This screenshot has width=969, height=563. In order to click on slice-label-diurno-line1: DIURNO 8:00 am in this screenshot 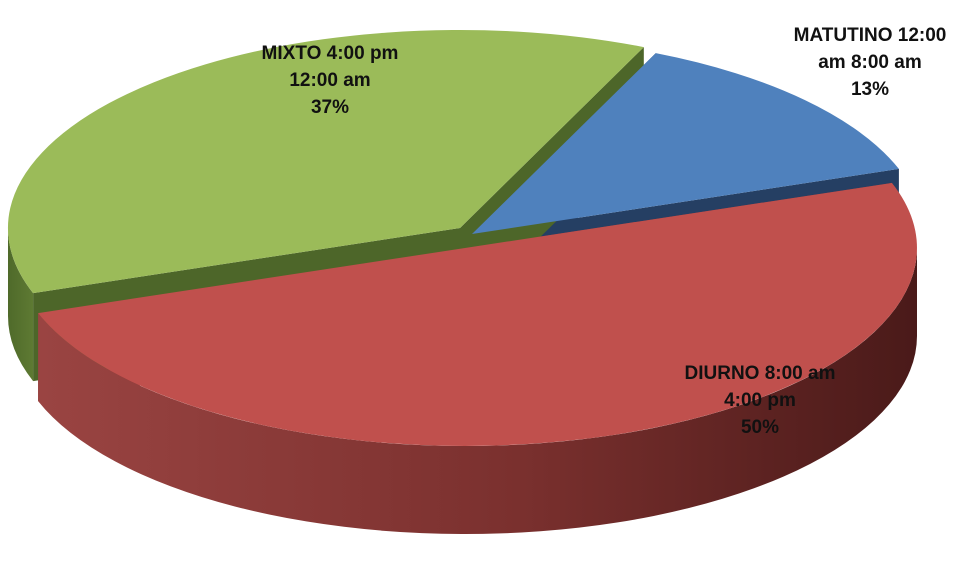, I will do `click(760, 373)`.